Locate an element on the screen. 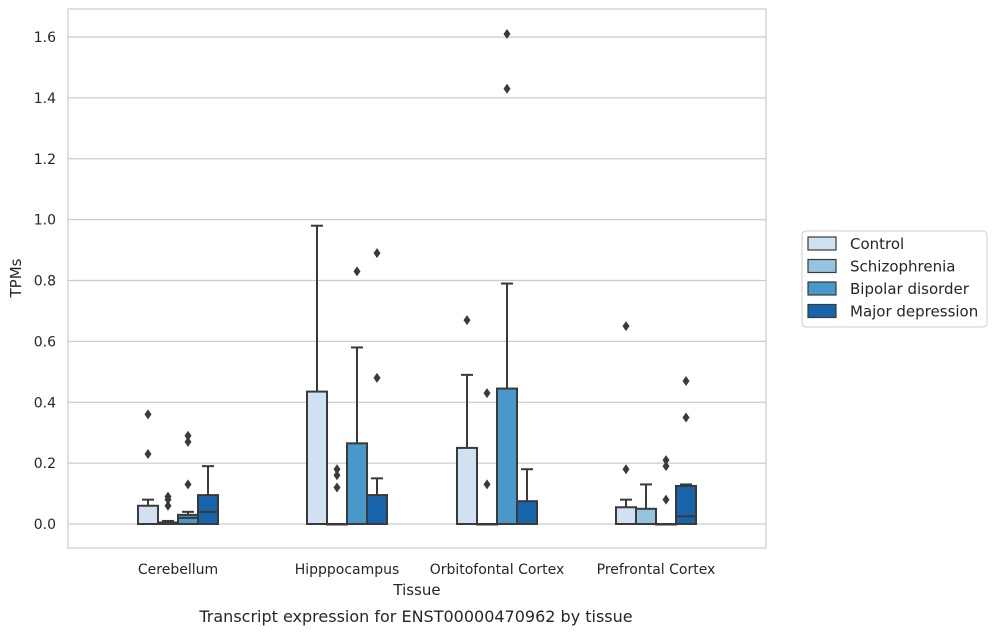 This screenshot has height=634, width=997. legend-label: Bipolar disorder is located at coordinates (910, 289).